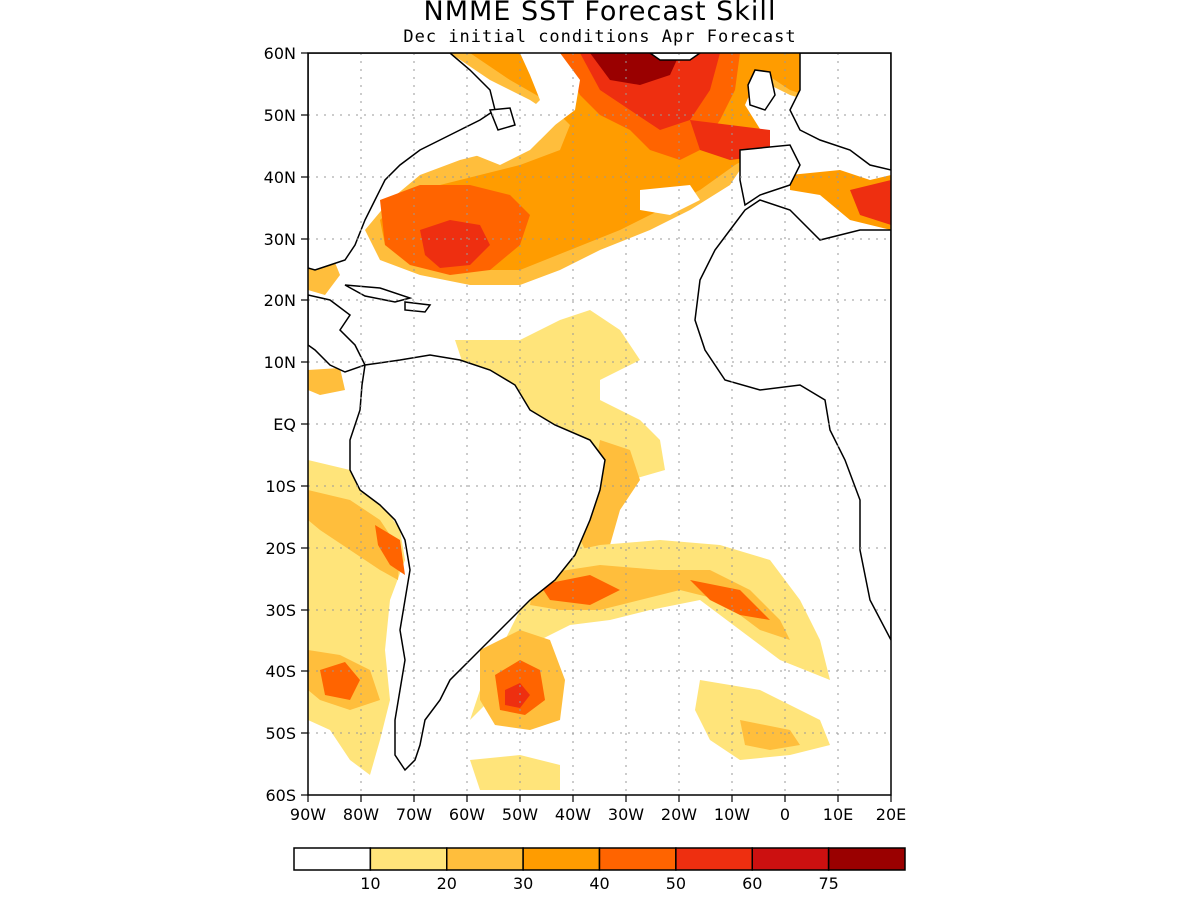  Describe the element at coordinates (308, 814) in the screenshot. I see `lon-label: 90W` at that location.